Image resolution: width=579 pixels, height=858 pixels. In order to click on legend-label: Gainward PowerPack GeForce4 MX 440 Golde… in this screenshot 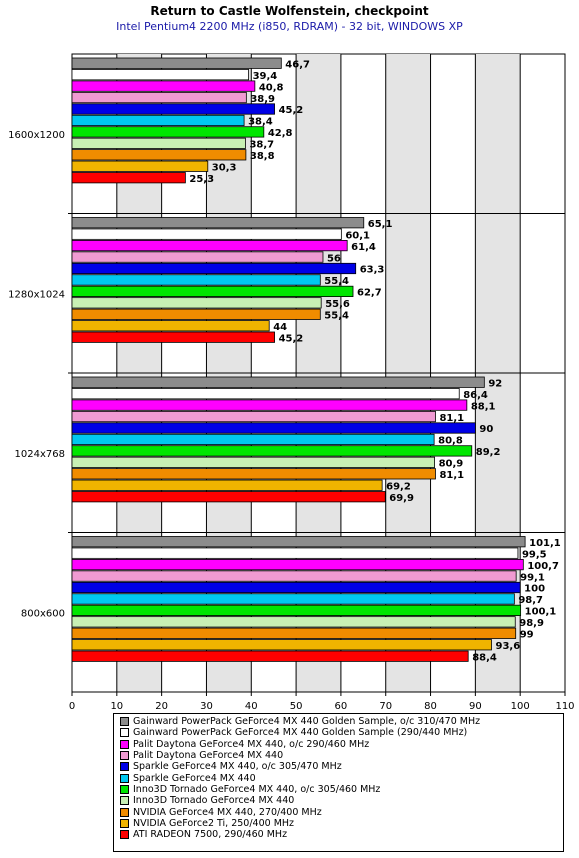, I will do `click(307, 722)`.